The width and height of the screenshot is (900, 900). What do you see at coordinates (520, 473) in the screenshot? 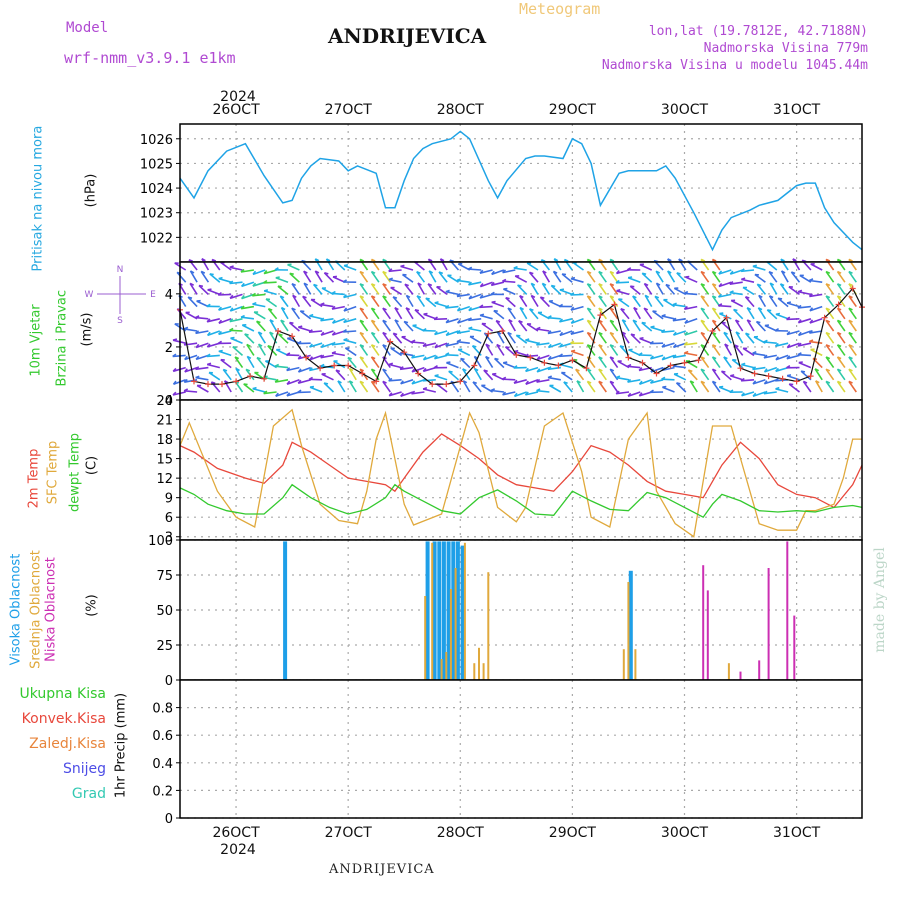
I see `temp-sfc-line` at bounding box center [520, 473].